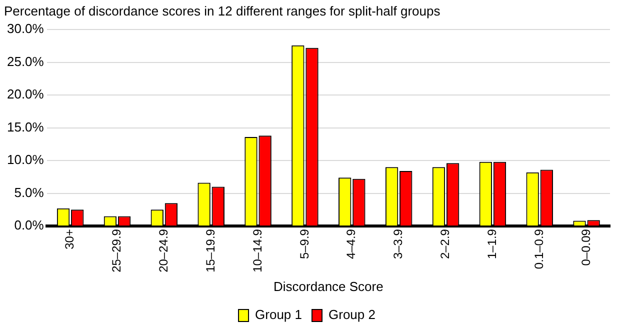 The image size is (624, 336). I want to click on y-tick-label: 20.0%, so click(25, 94).